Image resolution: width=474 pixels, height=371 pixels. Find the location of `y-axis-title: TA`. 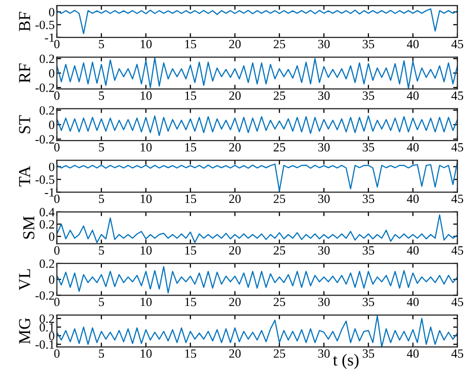

y-axis-title: TA is located at coordinates (24, 176).